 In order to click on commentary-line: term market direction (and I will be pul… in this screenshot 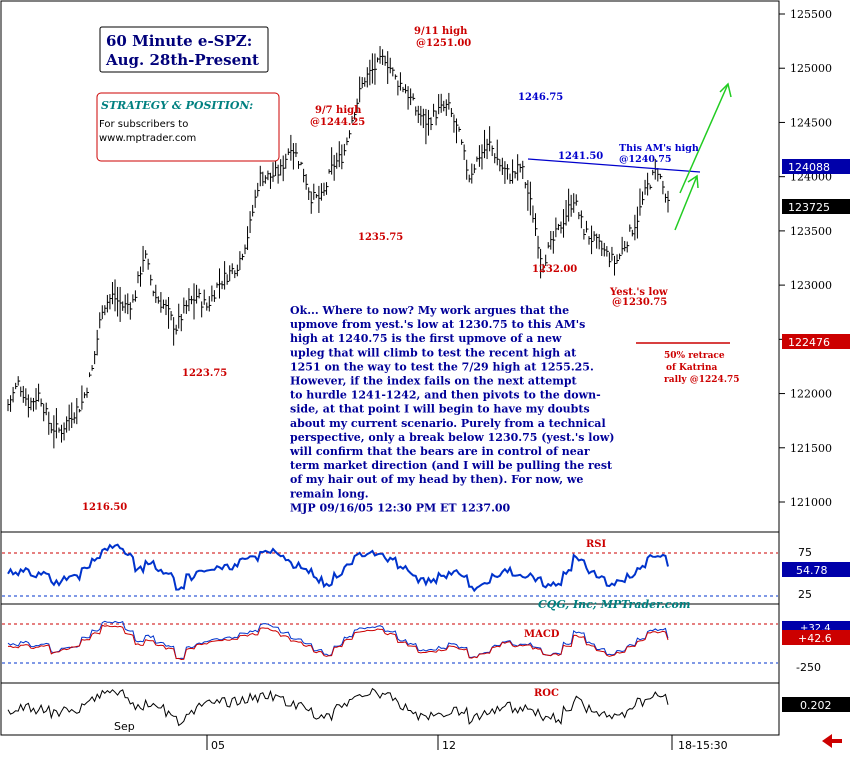, I will do `click(451, 465)`.